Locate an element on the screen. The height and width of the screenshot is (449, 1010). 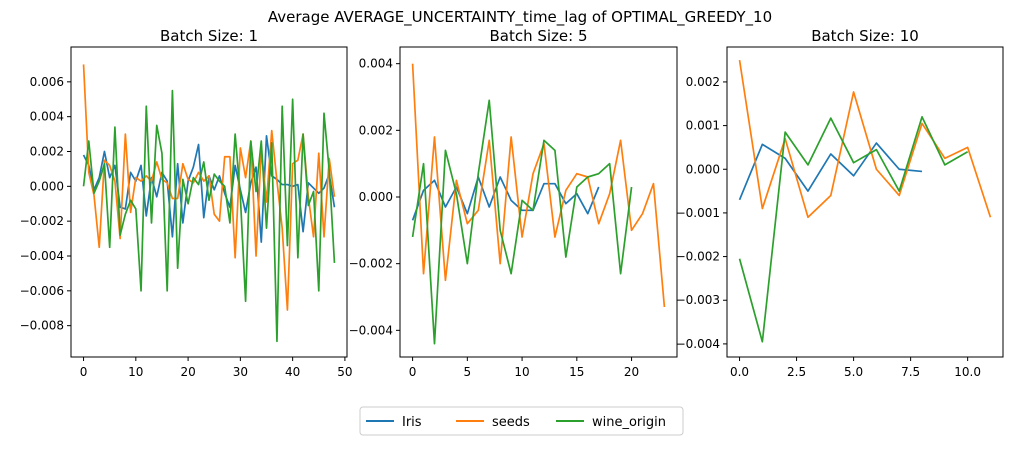
legend-label-wine-origin: wine_origin is located at coordinates (629, 422).